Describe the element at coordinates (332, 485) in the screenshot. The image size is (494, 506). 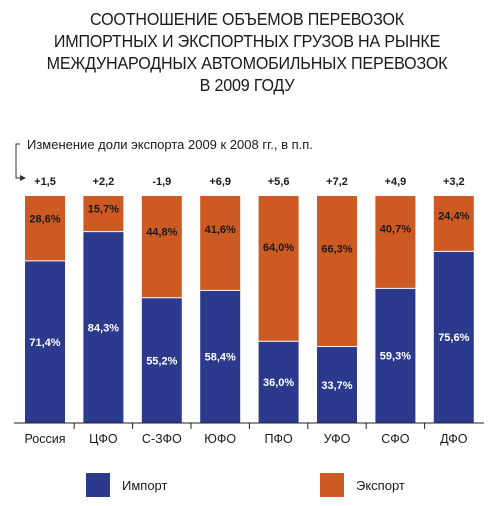
I see `legend-export-swatch` at that location.